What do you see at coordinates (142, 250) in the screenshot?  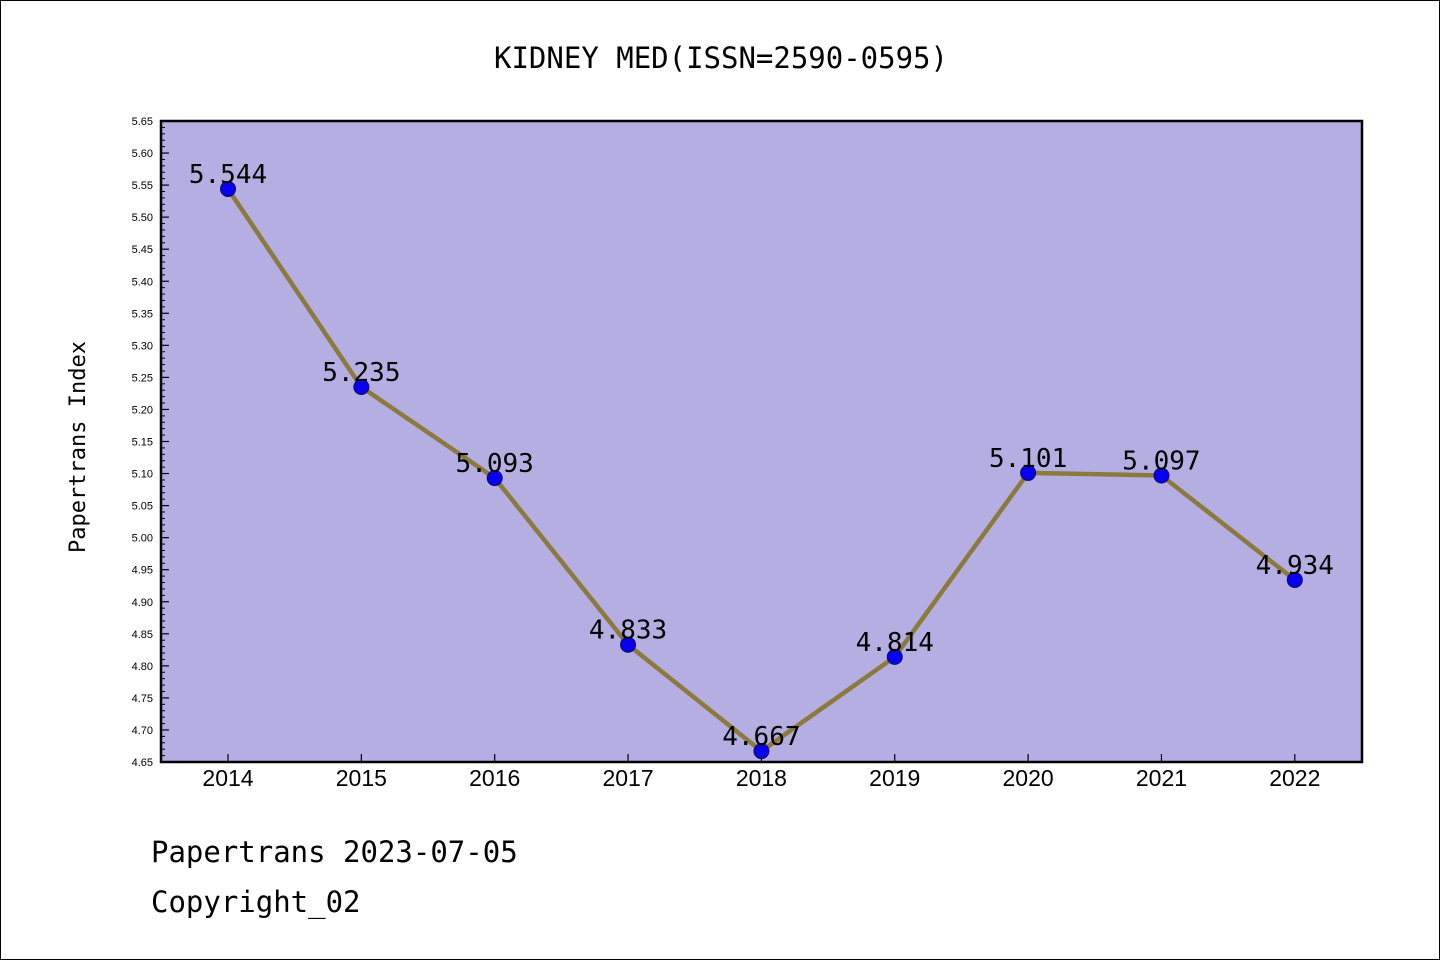 I see `y-tick-label: 5.45` at bounding box center [142, 250].